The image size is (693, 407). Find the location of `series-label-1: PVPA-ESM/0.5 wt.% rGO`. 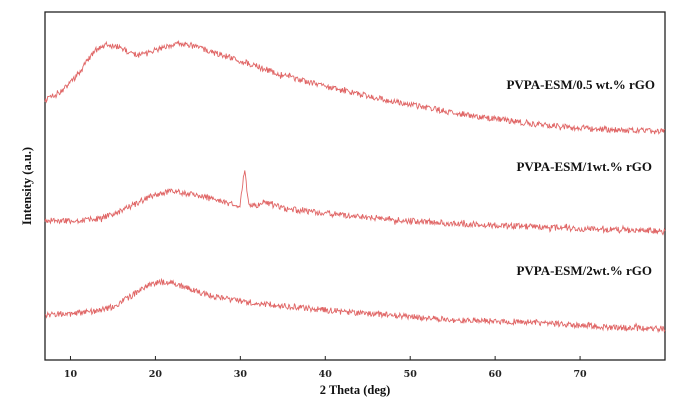

series-label-1: PVPA-ESM/0.5 wt.% rGO is located at coordinates (580, 84).